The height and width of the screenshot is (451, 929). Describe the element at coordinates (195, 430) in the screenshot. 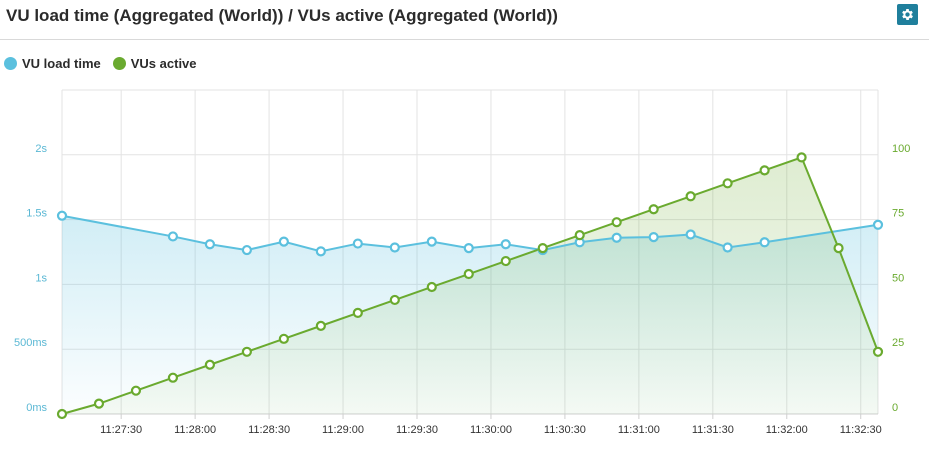

I see `x-tick-label: 11:28:00` at that location.